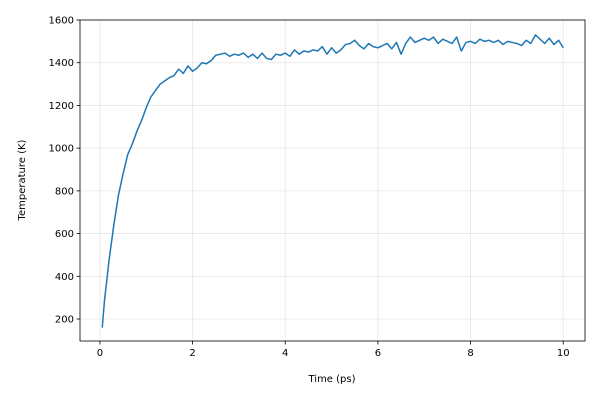  I want to click on x-tick-label: 6, so click(378, 353).